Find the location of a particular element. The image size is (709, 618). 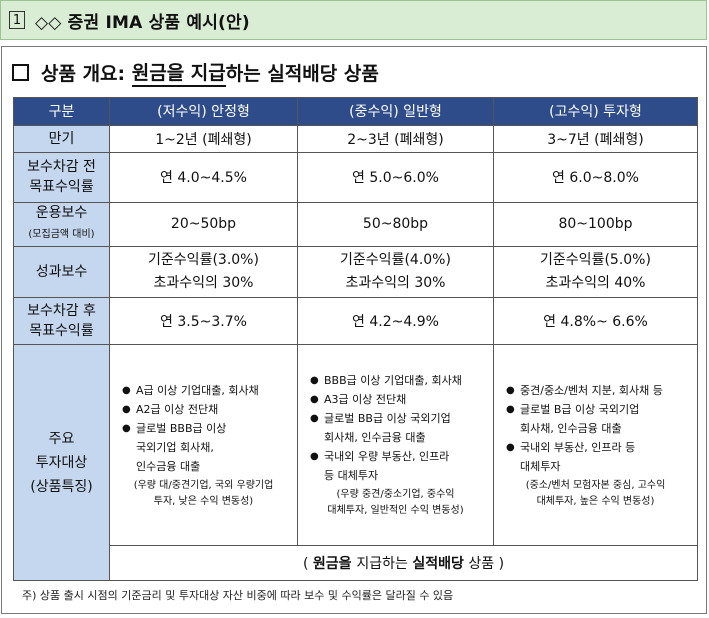

summary-bold-performance: 실적배당 is located at coordinates (438, 564).